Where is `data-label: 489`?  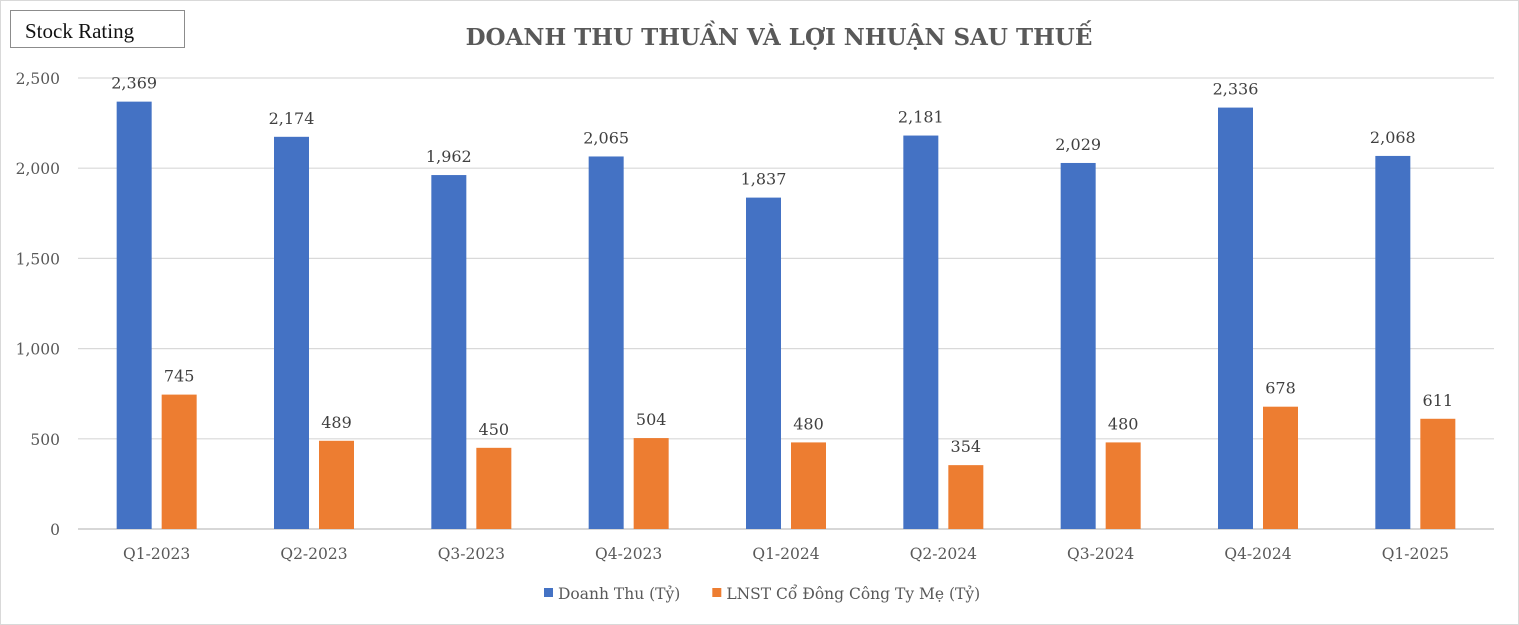
data-label: 489 is located at coordinates (336, 422).